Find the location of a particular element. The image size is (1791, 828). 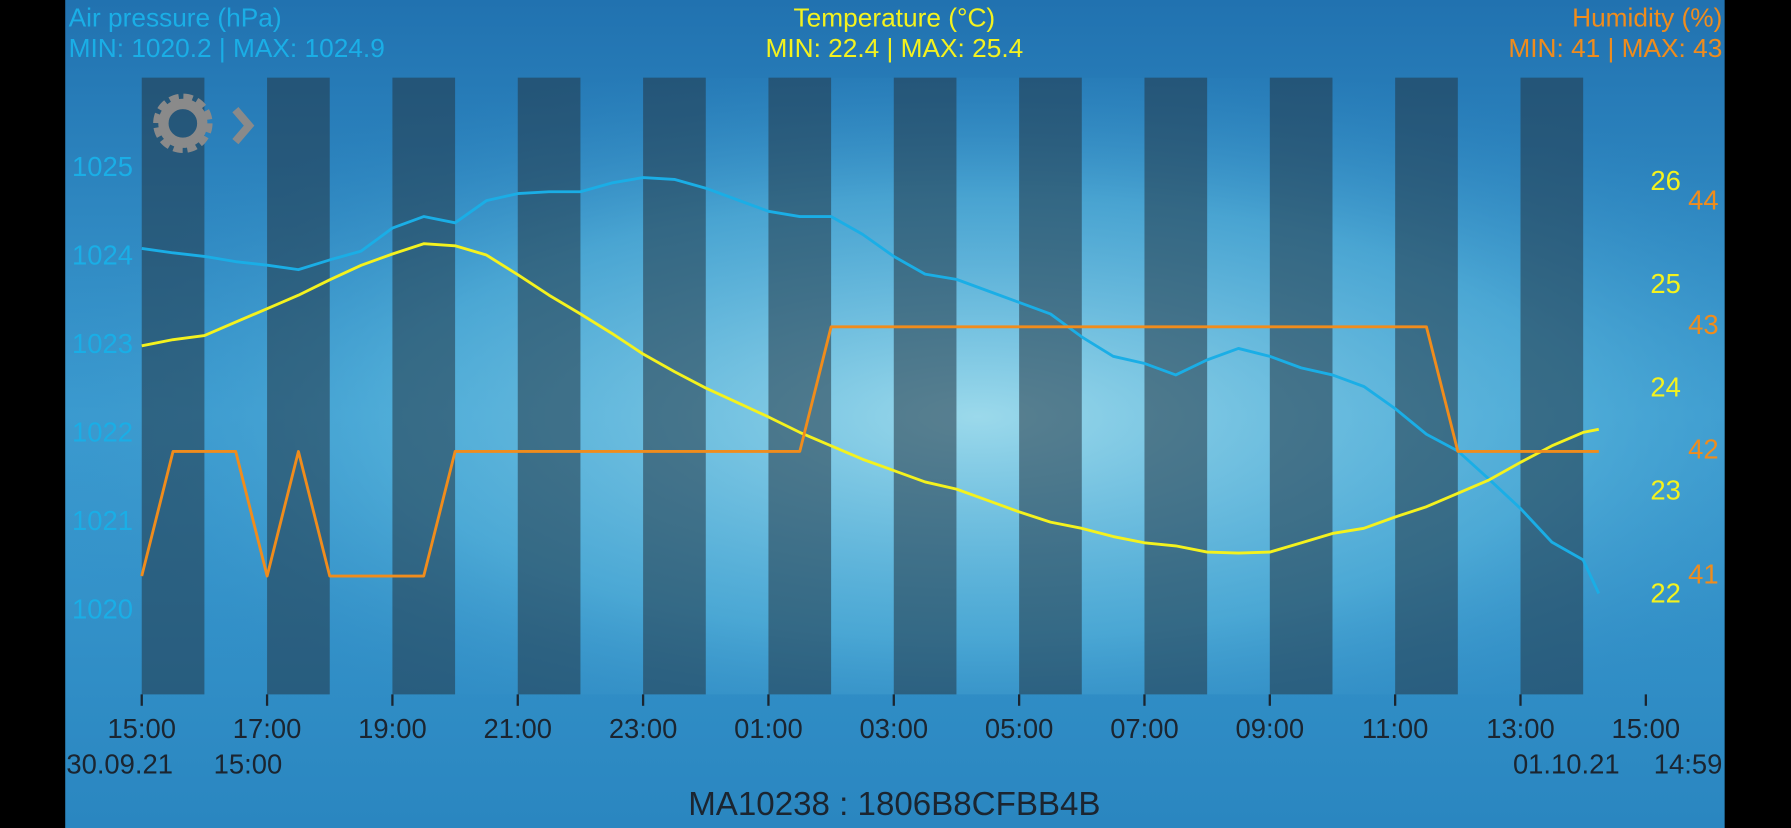

x-tick-label: 19:00 is located at coordinates (392, 728).